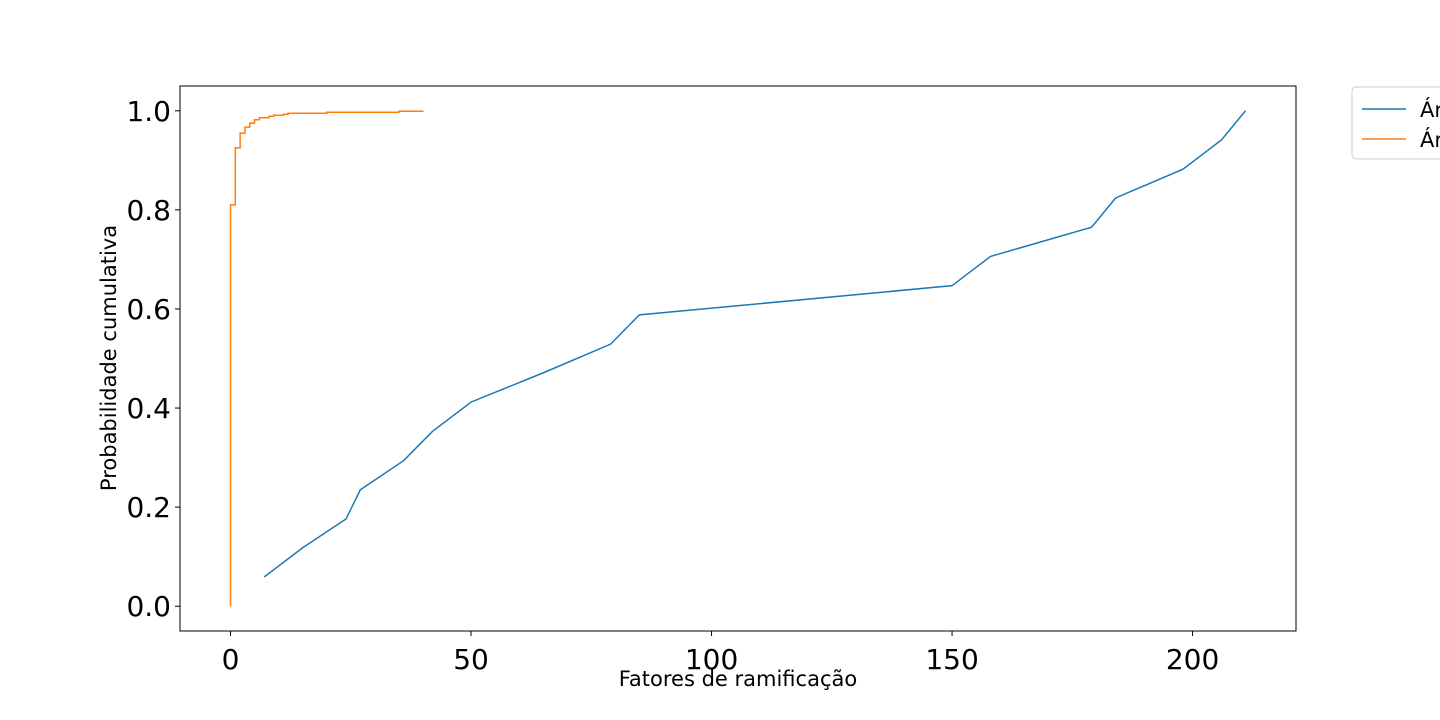 The height and width of the screenshot is (720, 1440). Describe the element at coordinates (148, 507) in the screenshot. I see `y-tick-label: 0.2` at that location.